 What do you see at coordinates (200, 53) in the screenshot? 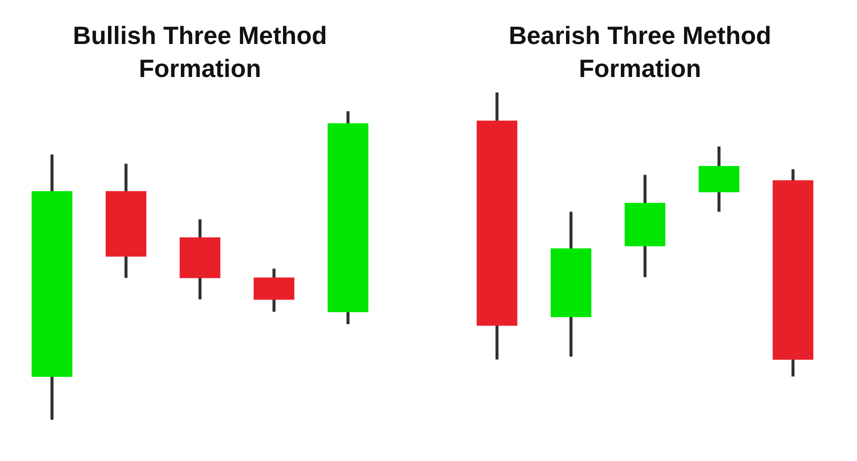
I see `chart-title: Bullish Three Method Formation` at bounding box center [200, 53].